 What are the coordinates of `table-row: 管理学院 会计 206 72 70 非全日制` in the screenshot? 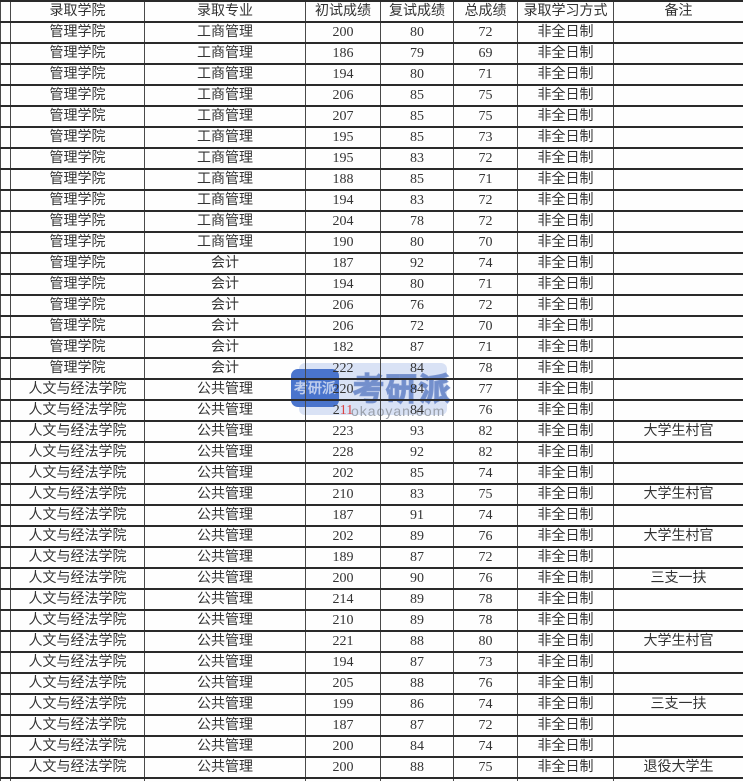 It's located at (371, 326).